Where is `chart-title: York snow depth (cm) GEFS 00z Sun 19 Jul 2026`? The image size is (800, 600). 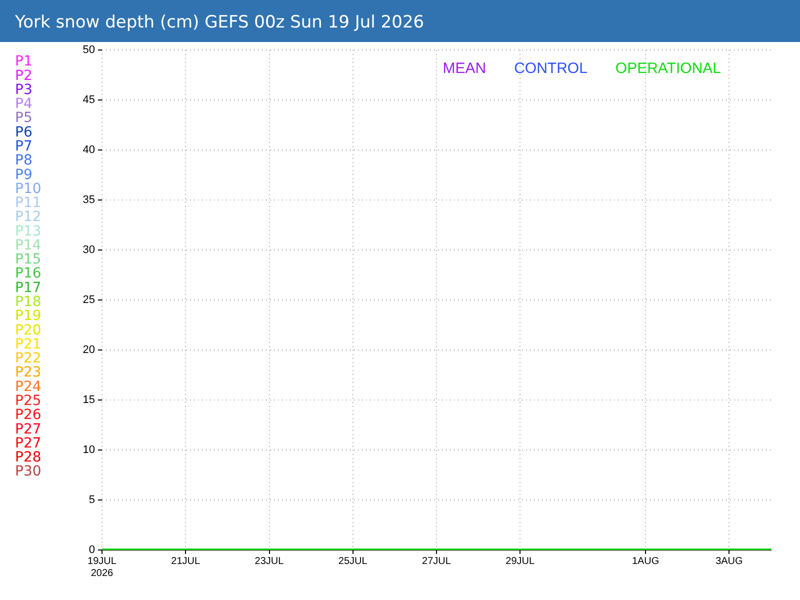
chart-title: York snow depth (cm) GEFS 00z Sun 19 Jul 2026 is located at coordinates (219, 22).